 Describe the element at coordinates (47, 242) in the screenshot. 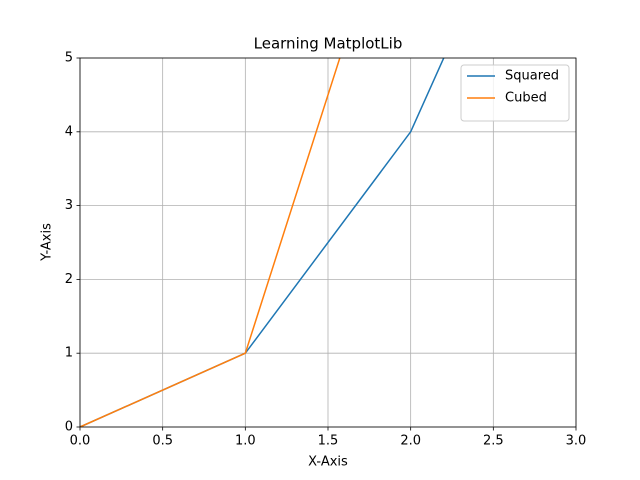

I see `y-axis-label: Y-Axis` at that location.